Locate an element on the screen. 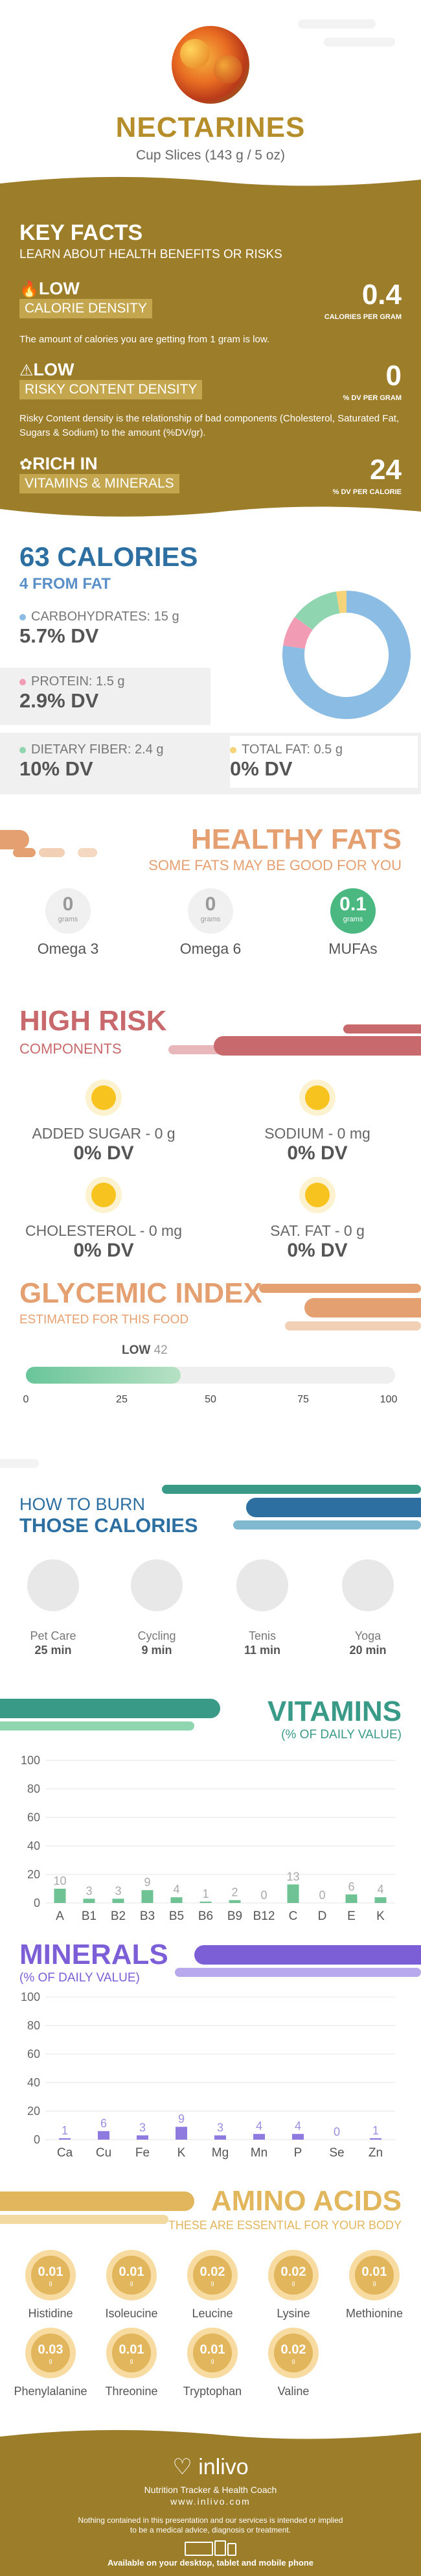  healthy-fats-title: HEALTHY FATS is located at coordinates (296, 839).